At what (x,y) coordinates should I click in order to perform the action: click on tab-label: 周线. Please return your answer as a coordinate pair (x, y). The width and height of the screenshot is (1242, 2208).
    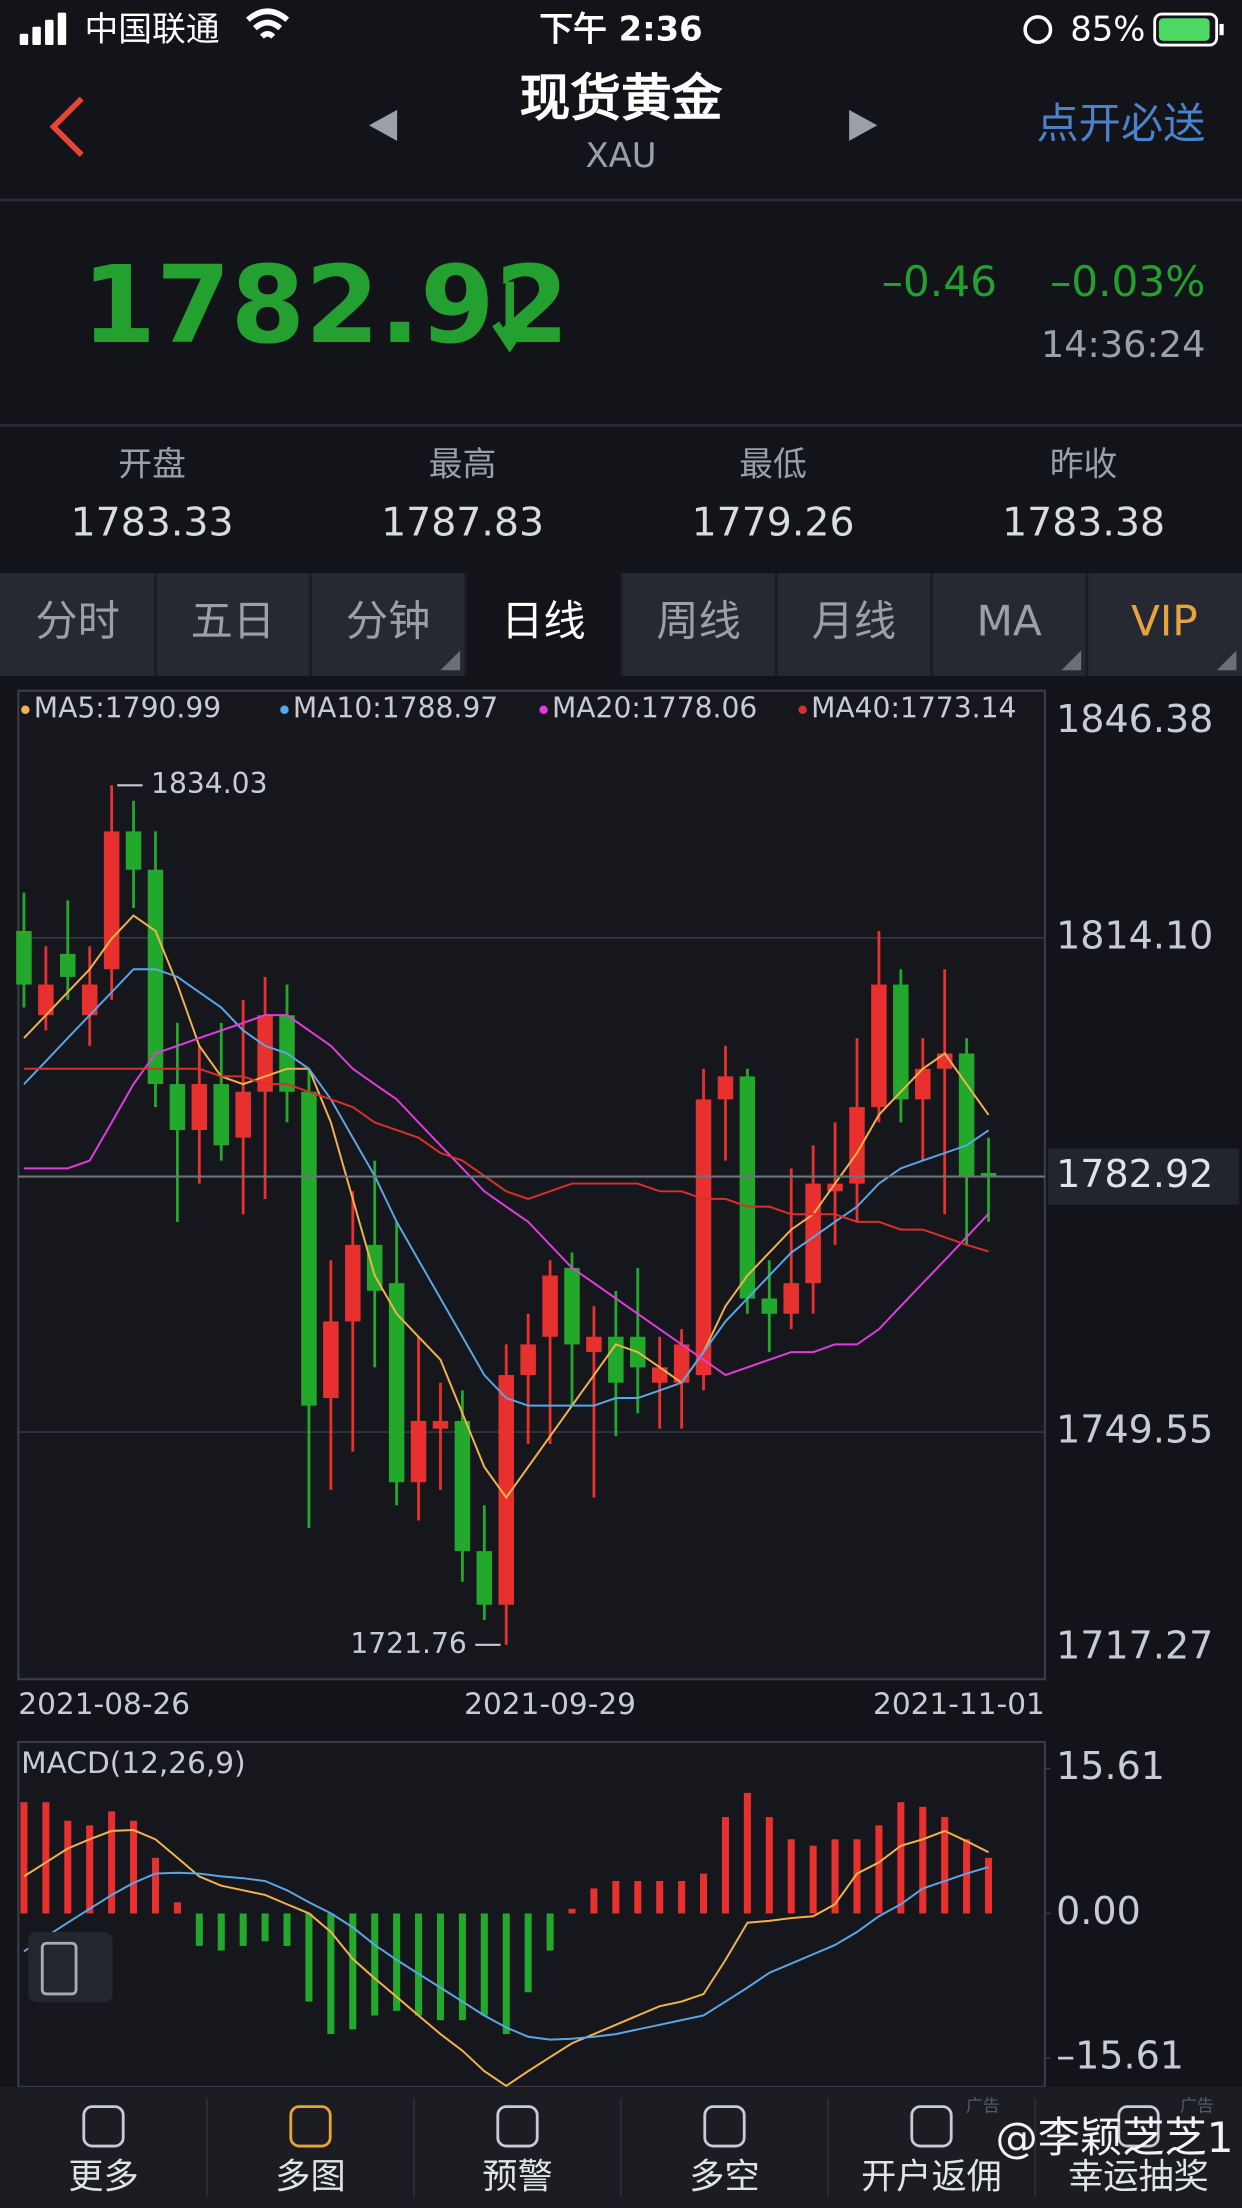
    Looking at the image, I should click on (698, 620).